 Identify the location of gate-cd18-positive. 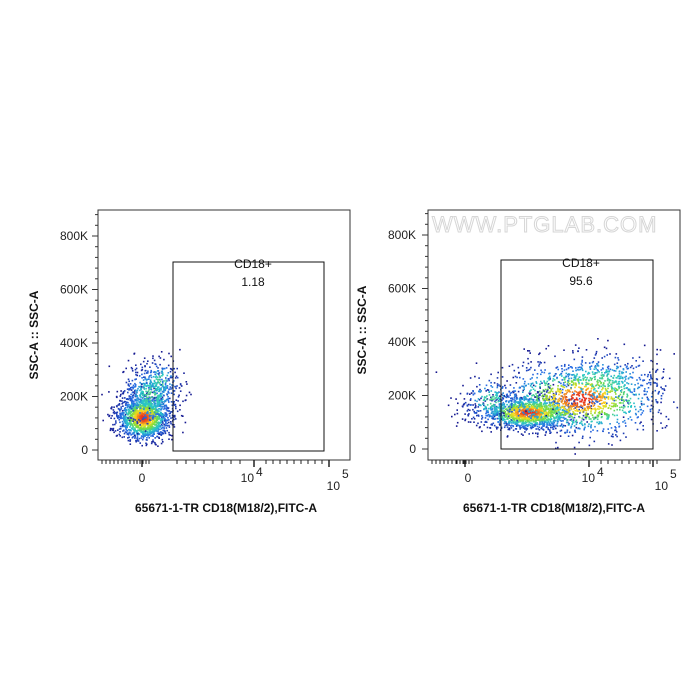
(248, 356).